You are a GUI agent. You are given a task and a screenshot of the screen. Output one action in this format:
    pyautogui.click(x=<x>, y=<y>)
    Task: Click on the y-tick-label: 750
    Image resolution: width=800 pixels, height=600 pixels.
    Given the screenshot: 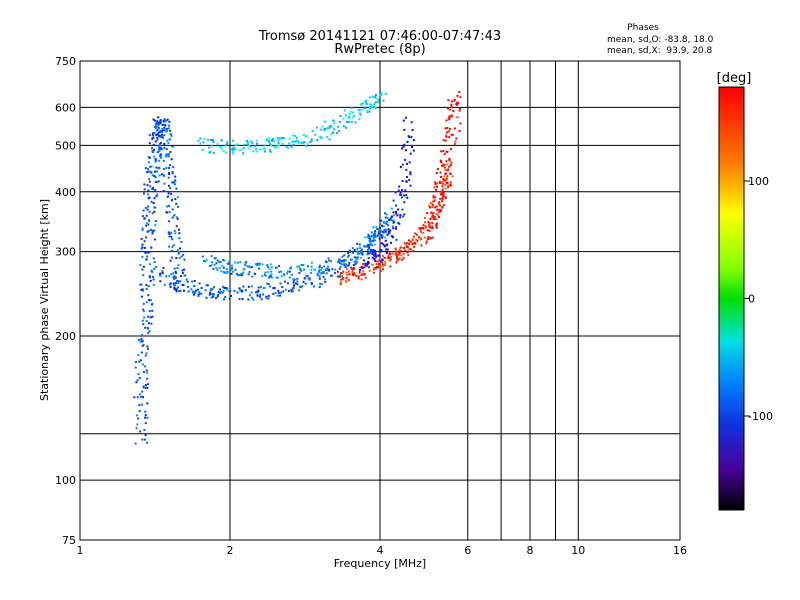 What is the action you would take?
    pyautogui.click(x=65, y=61)
    